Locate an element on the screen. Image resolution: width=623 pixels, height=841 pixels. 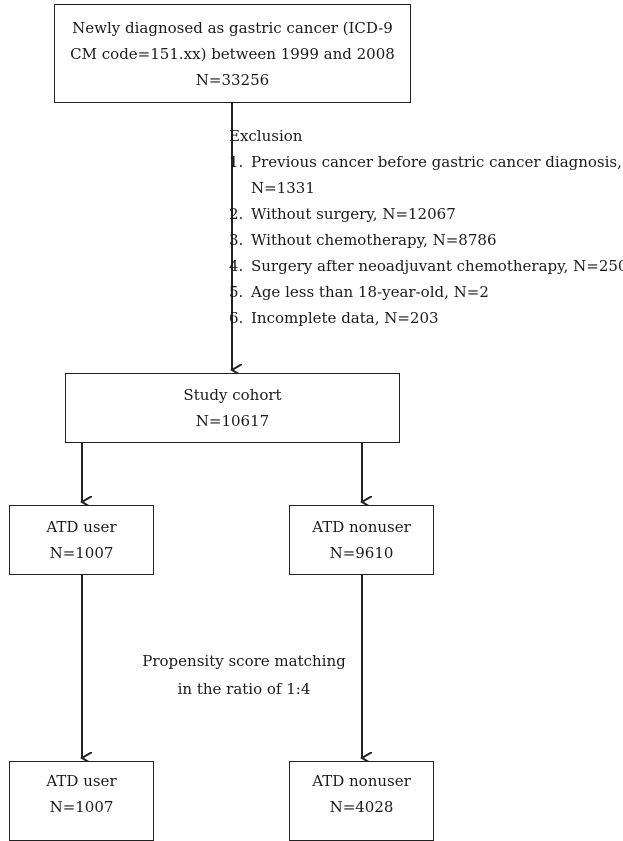
study-cohort-label: Study cohort is located at coordinates (232, 395).